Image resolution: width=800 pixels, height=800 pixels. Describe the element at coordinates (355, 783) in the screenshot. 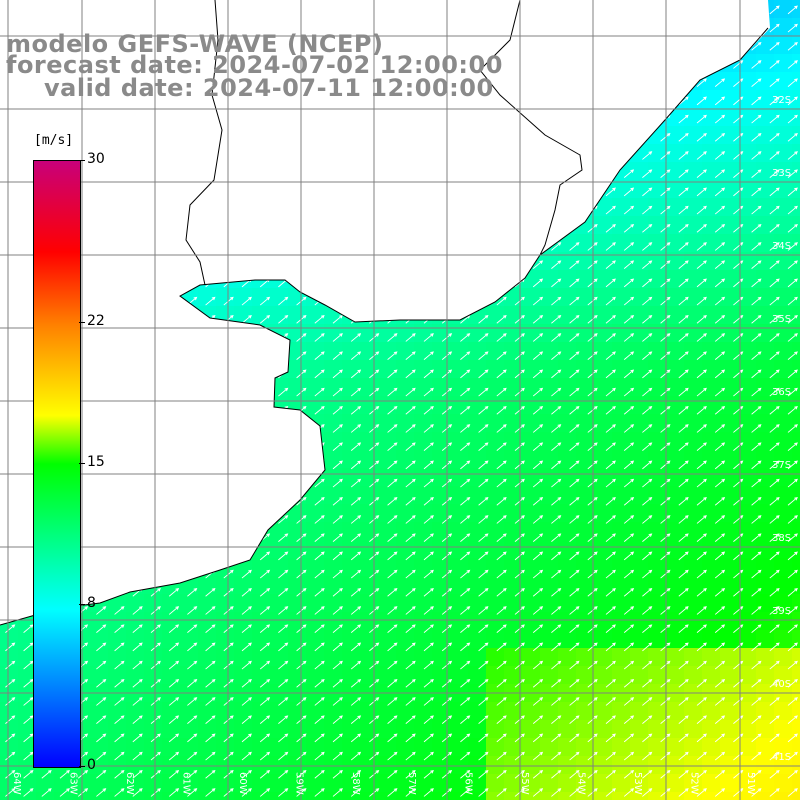

I see `longitude-label: 58W` at that location.